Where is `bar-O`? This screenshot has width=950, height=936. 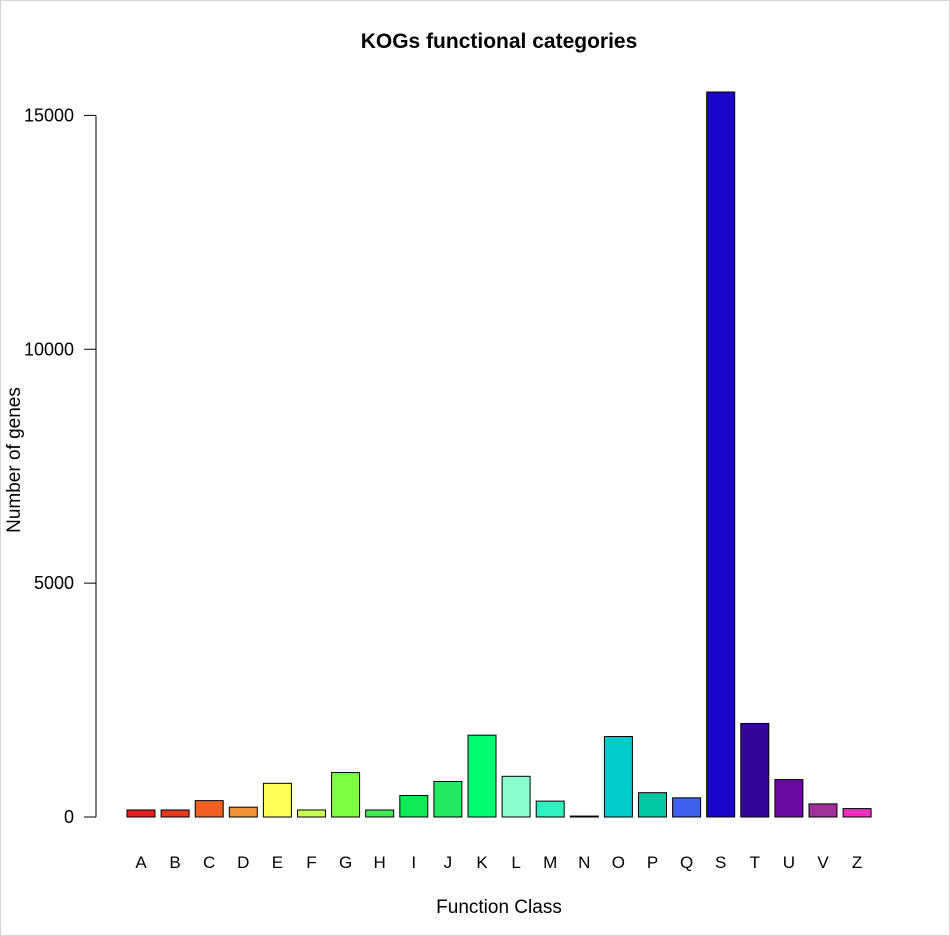 bar-O is located at coordinates (618, 777).